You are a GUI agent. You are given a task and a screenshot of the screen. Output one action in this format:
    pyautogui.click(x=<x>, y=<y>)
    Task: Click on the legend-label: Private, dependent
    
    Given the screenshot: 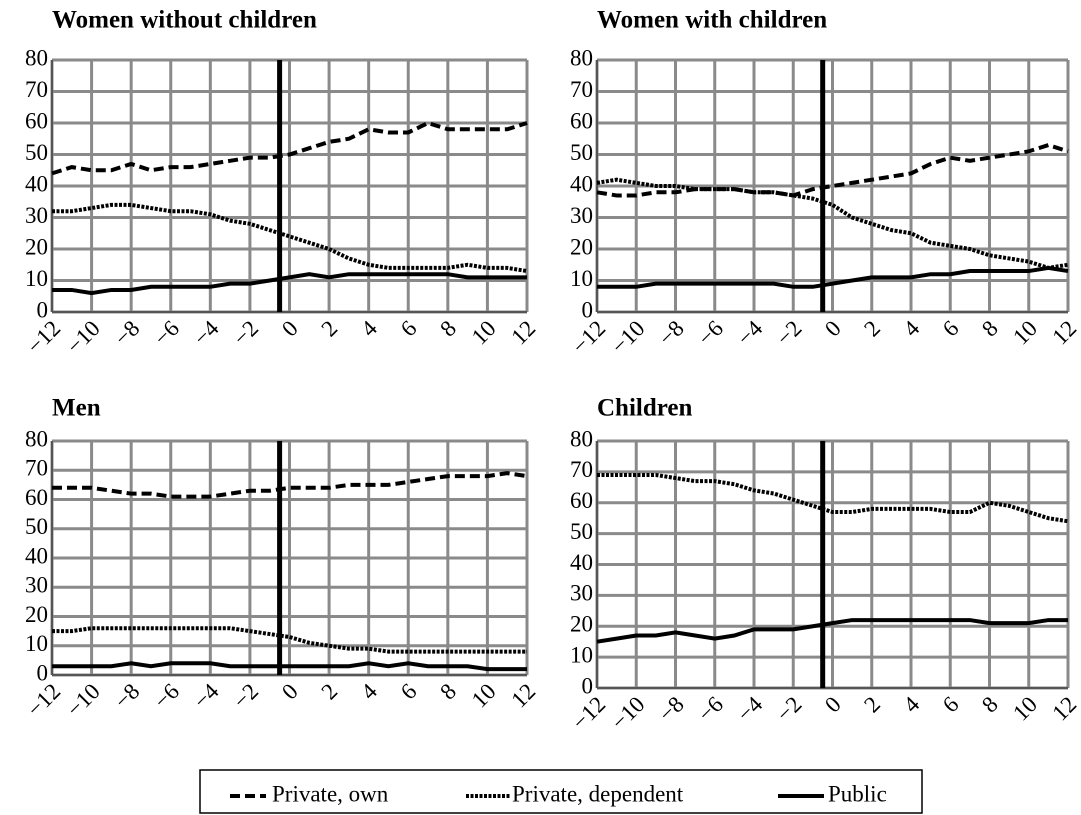 What is the action you would take?
    pyautogui.click(x=598, y=793)
    